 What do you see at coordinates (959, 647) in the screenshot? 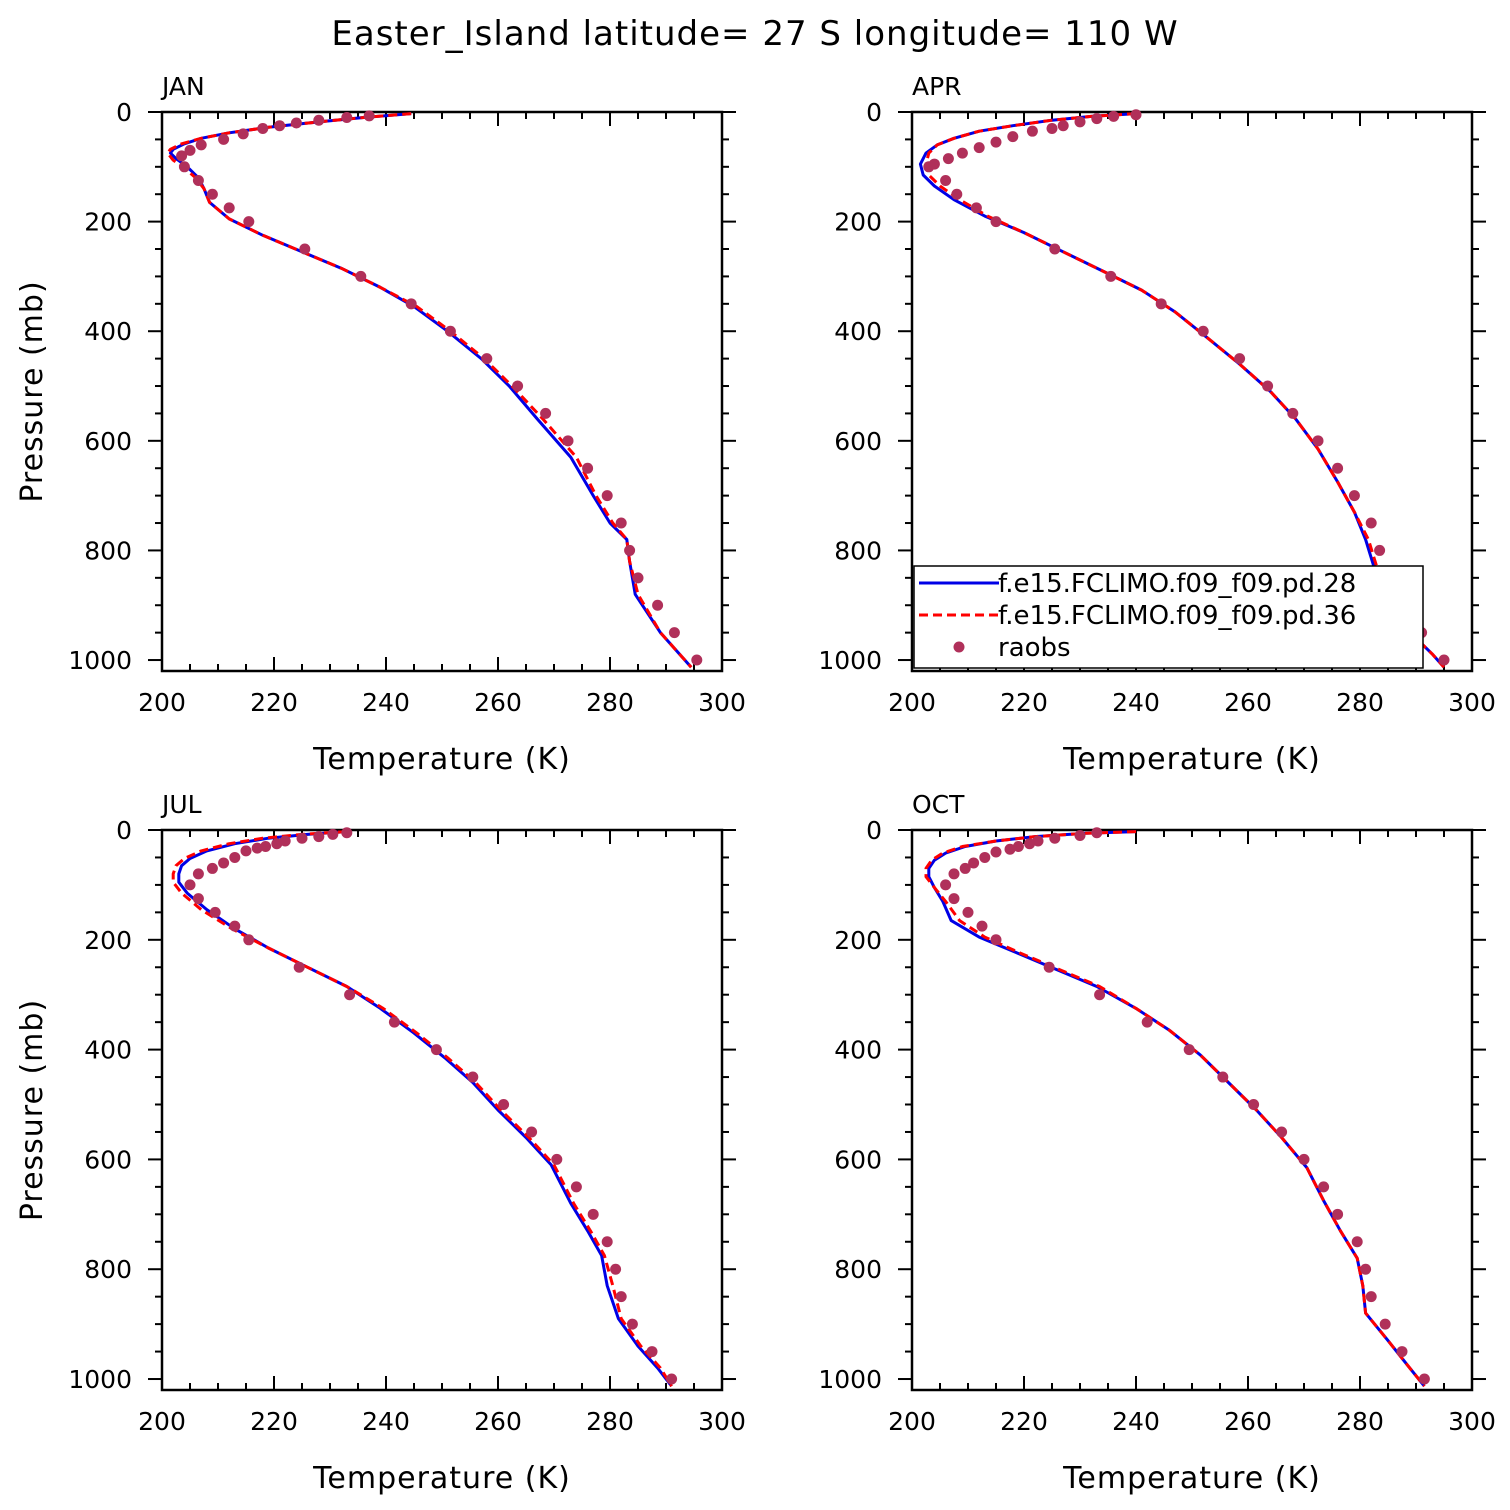
I see `legend-marker-raobs` at bounding box center [959, 647].